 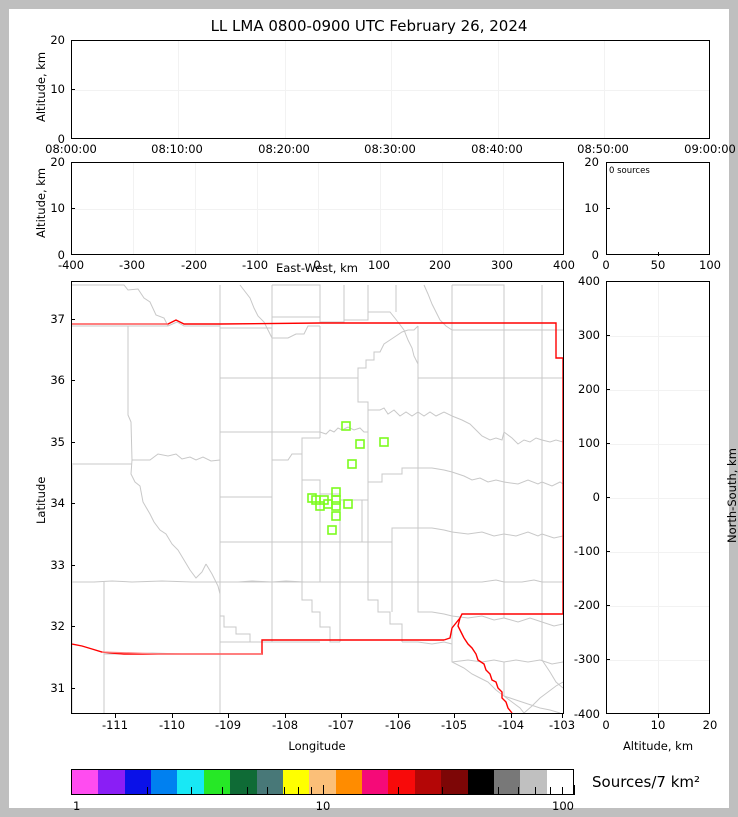 I want to click on x-tick-label: -108, so click(x=285, y=725).